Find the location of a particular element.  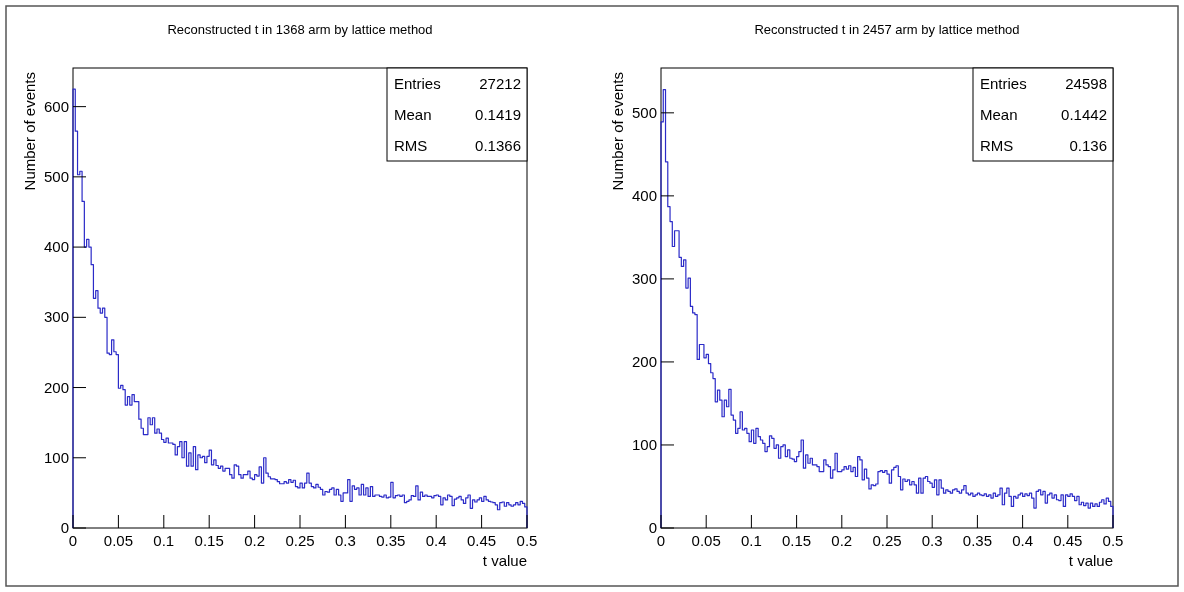

chart-title: Reconstructed t in 2457 arm by lattice method is located at coordinates (887, 29).